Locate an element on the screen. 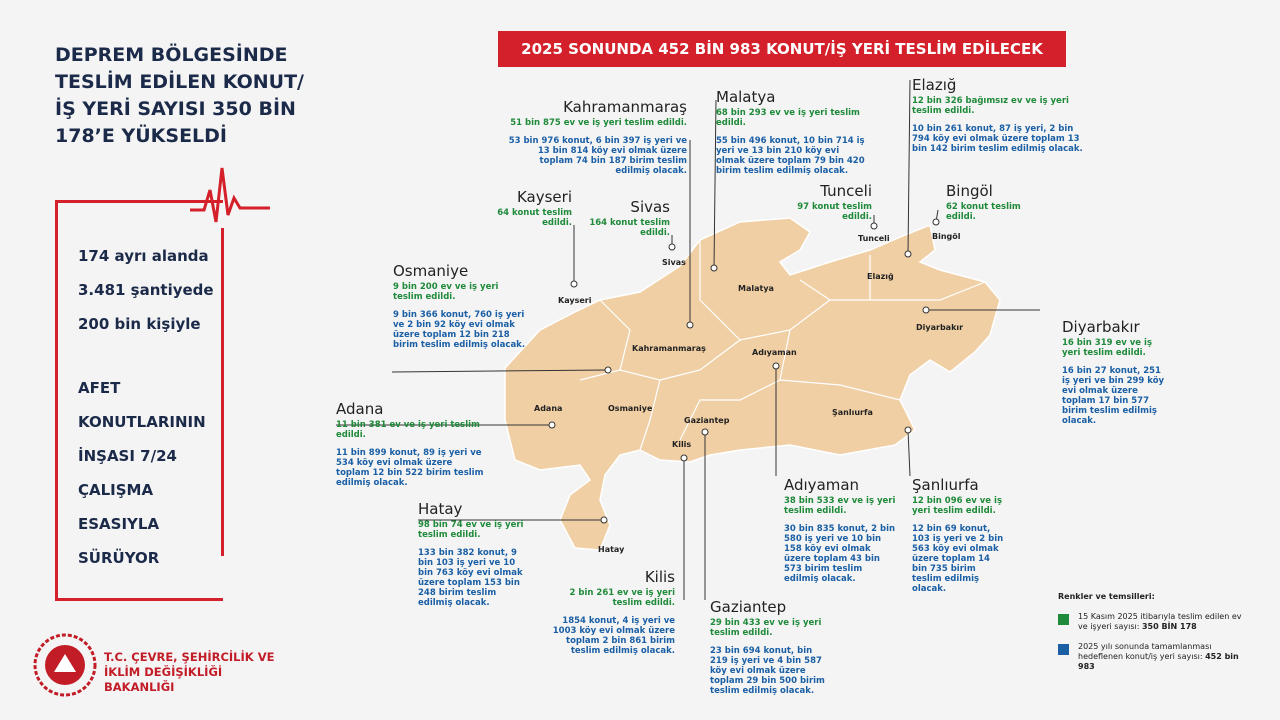 The width and height of the screenshot is (1280, 720). province-info: Sivas 164 konut teslim edildi. is located at coordinates (628, 222).